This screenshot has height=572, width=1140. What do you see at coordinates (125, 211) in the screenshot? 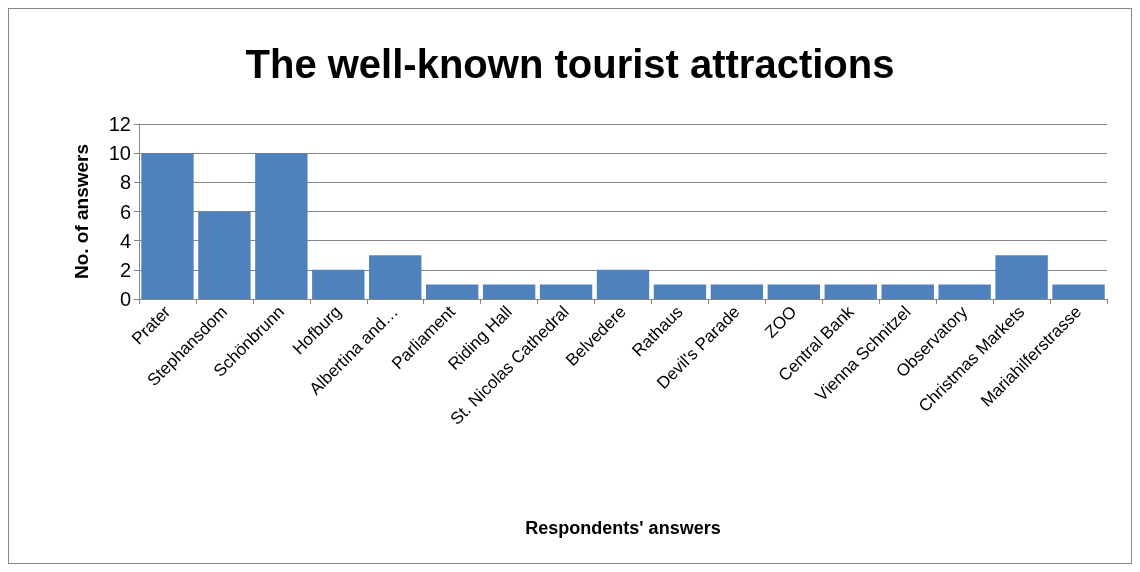
I see `y-tick-label: 6` at bounding box center [125, 211].